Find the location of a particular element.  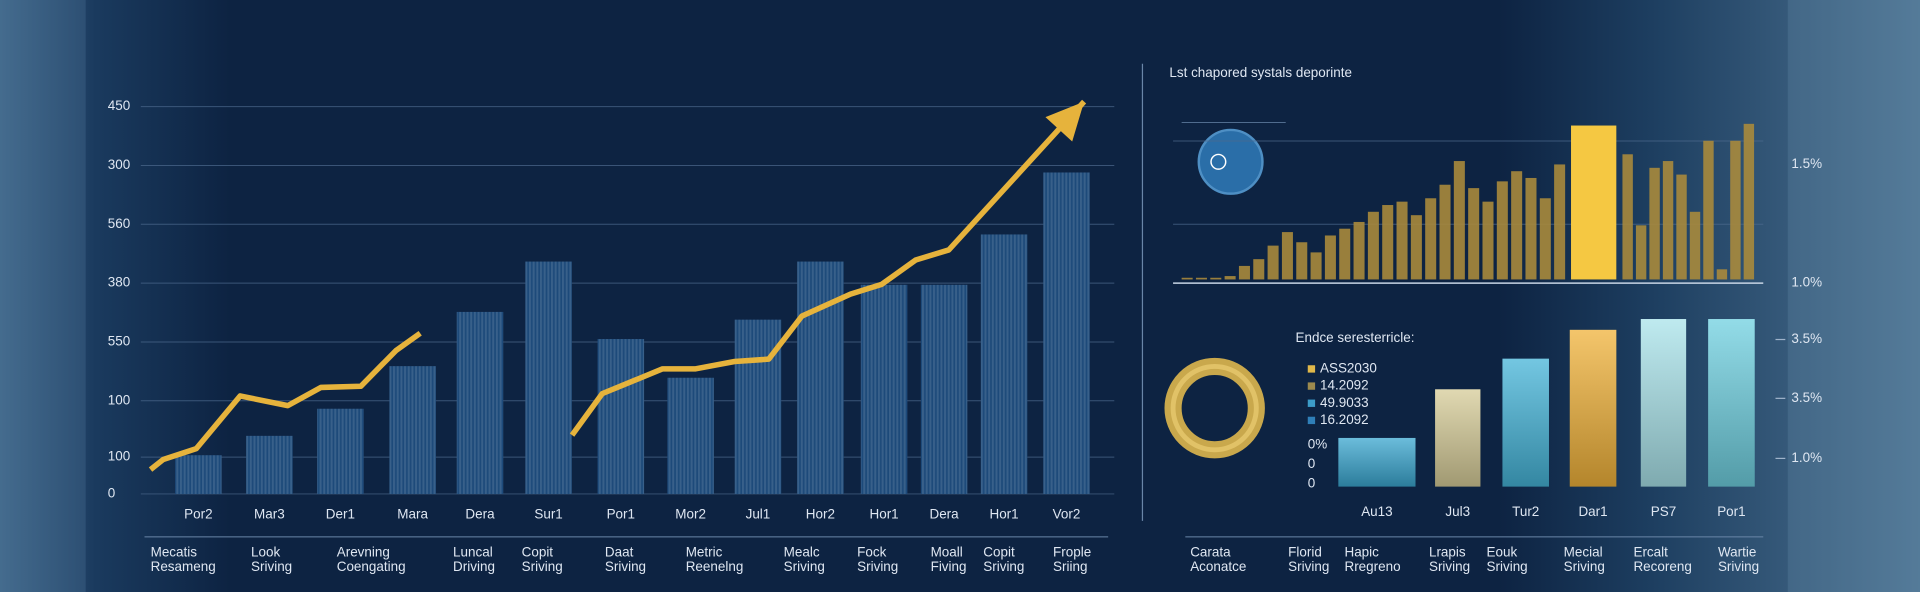

footer-label: Look is located at coordinates (265, 551).